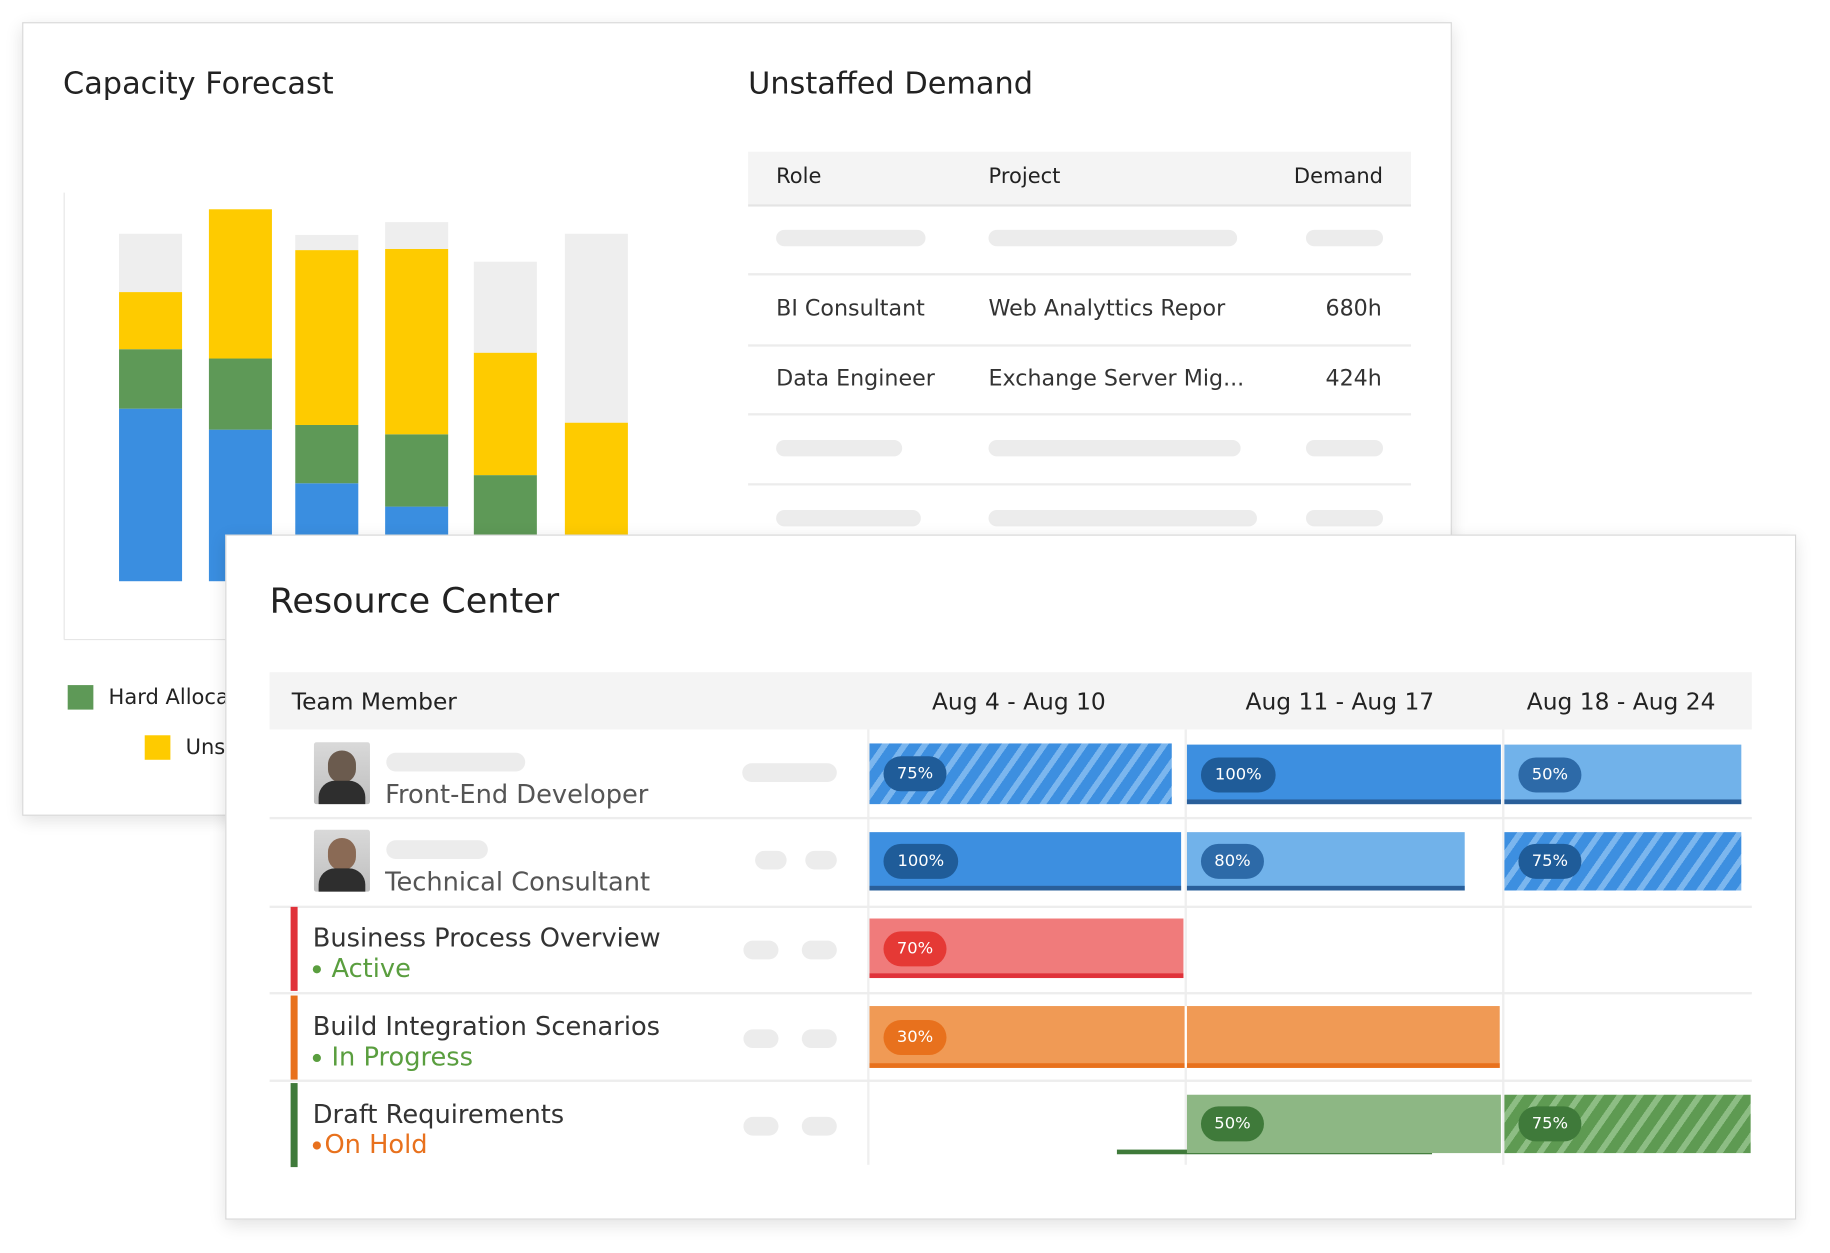  I want to click on week-divider, so click(1185, 1037).